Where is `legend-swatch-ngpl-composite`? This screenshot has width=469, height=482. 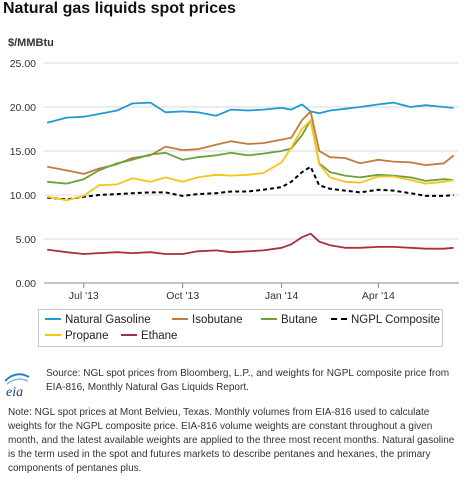 legend-swatch-ngpl-composite is located at coordinates (339, 318).